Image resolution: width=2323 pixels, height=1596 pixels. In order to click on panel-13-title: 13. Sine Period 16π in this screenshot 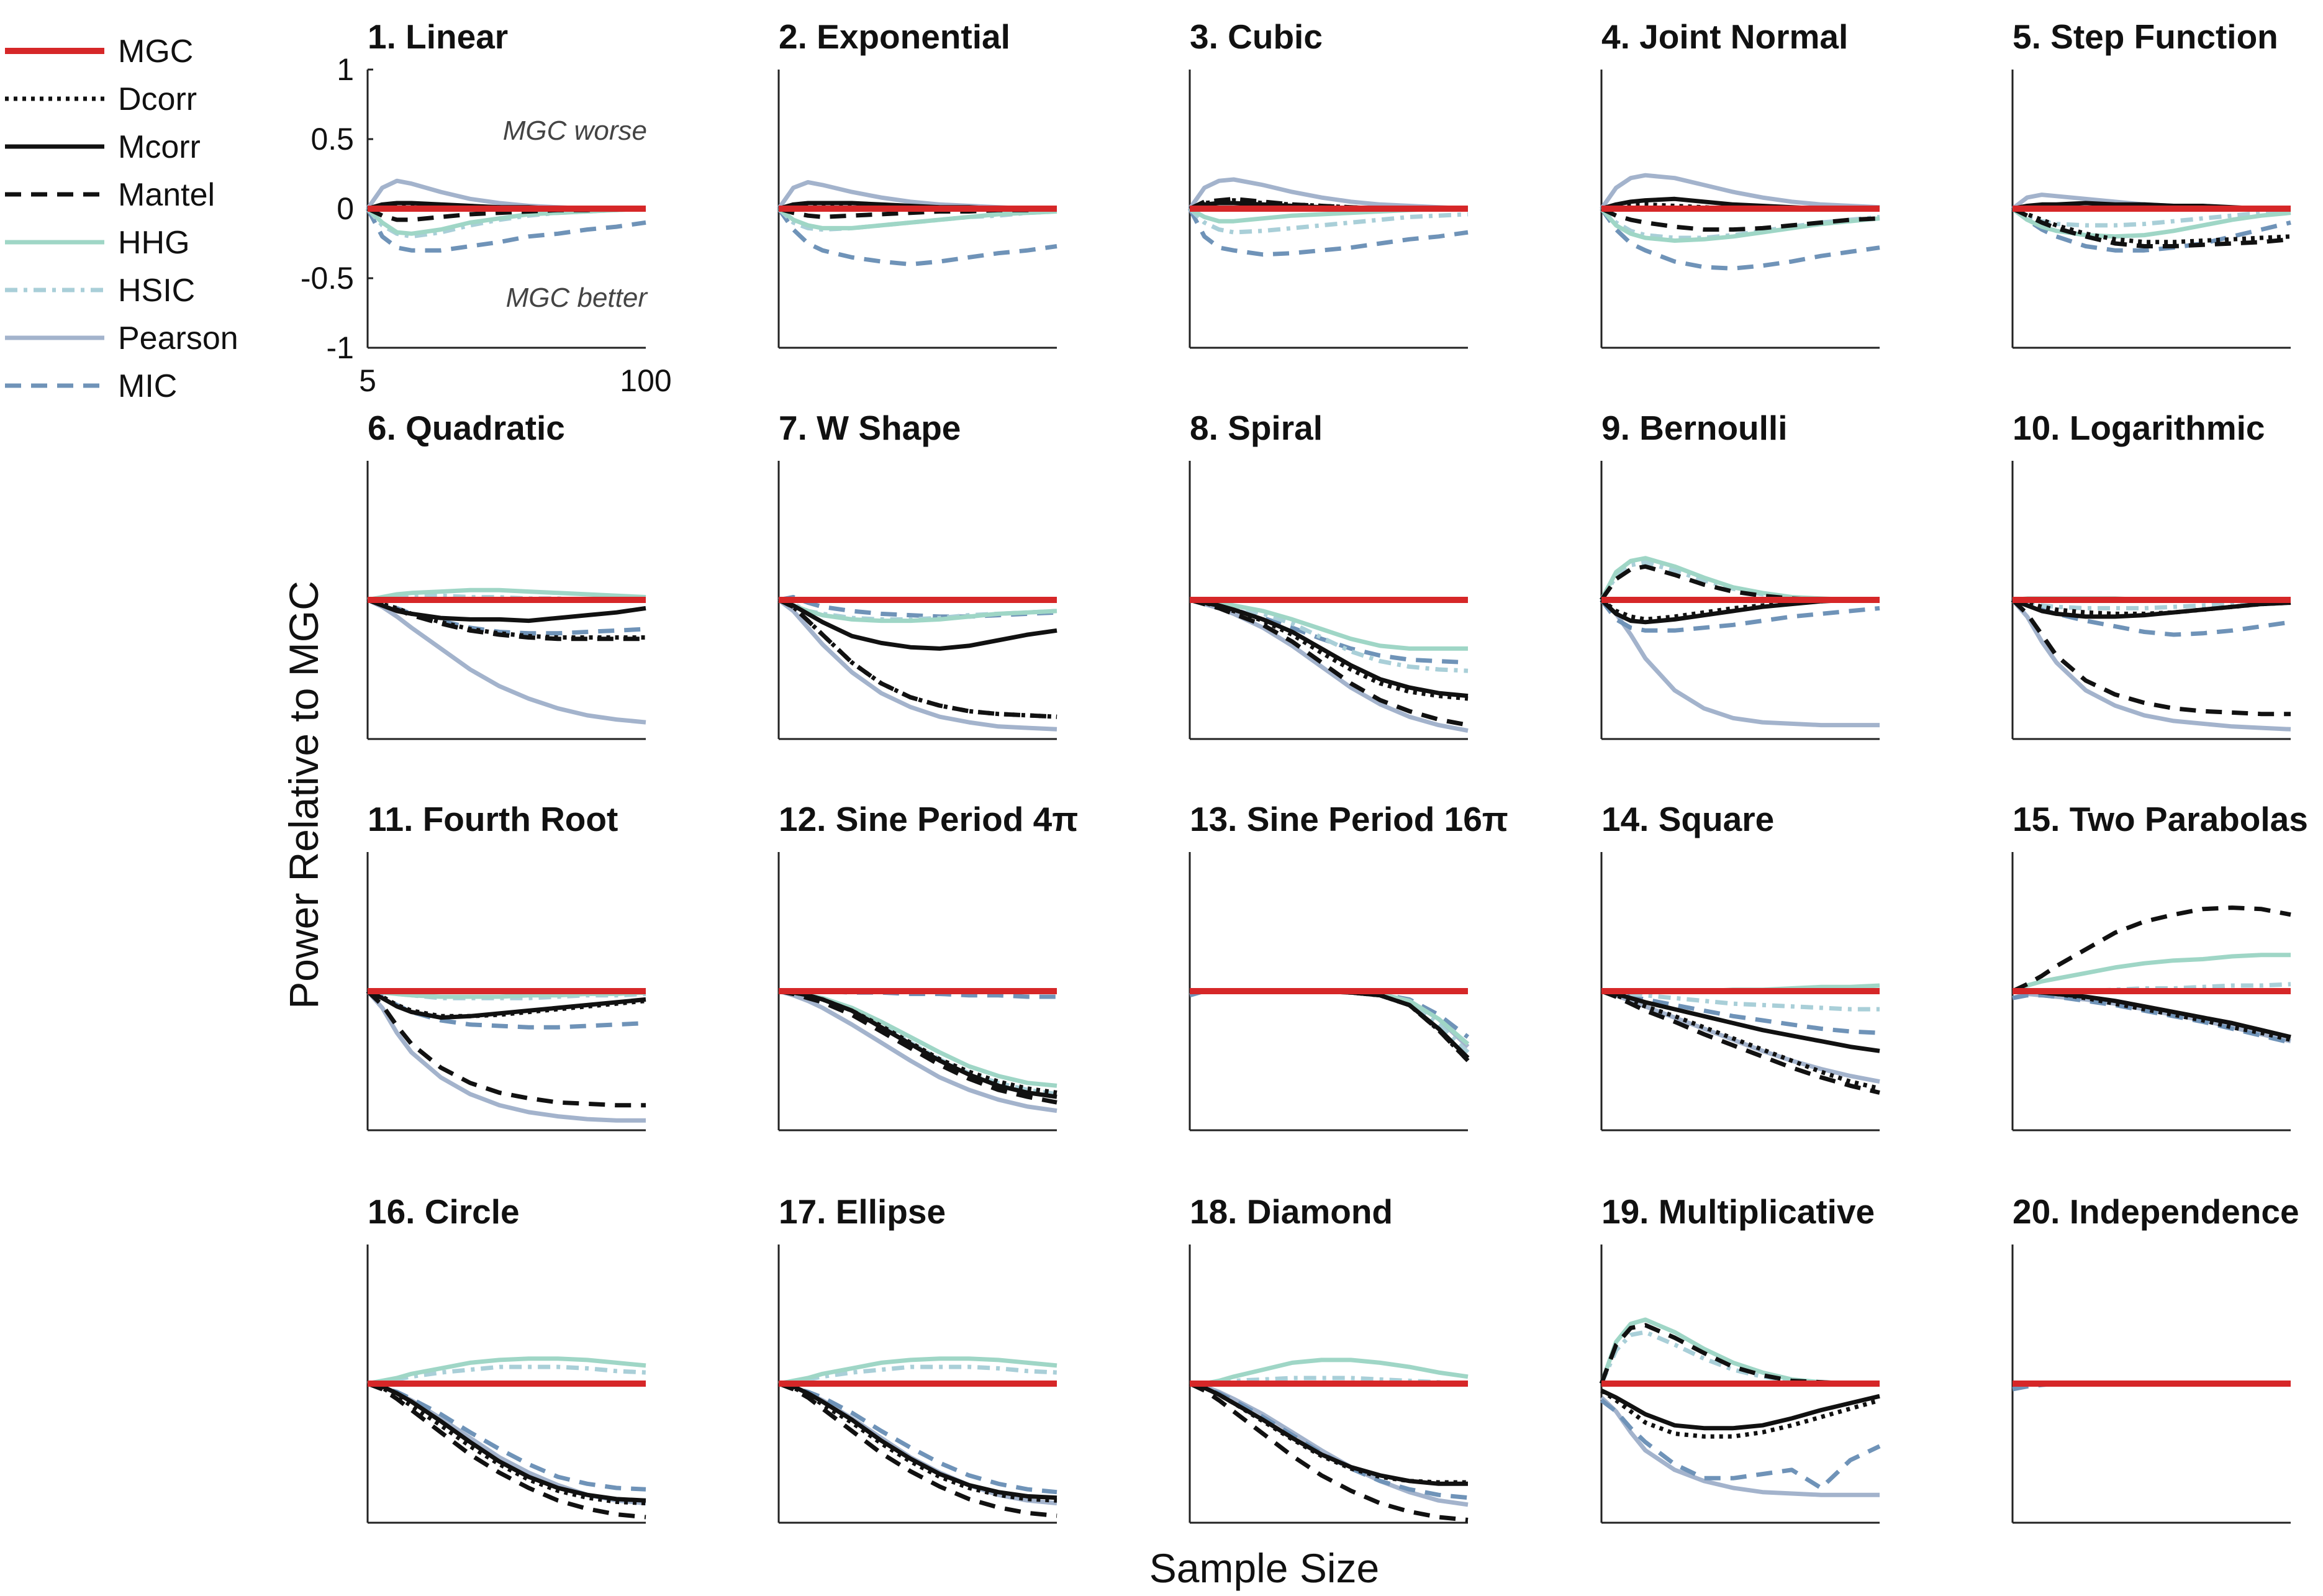, I will do `click(1349, 819)`.